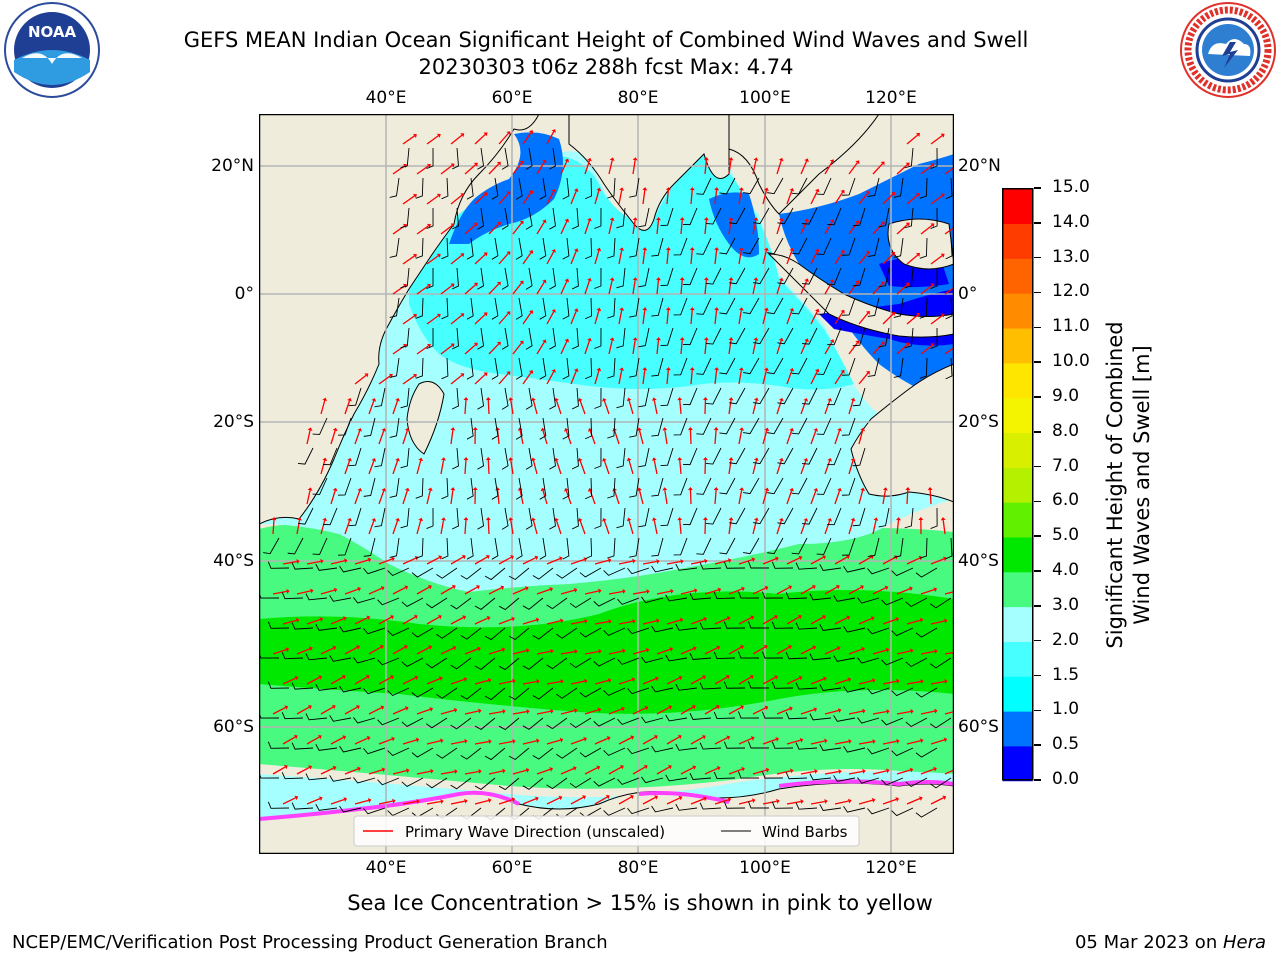 The height and width of the screenshot is (960, 1280). I want to click on colorbar-tick-label: 8.0, so click(1066, 430).